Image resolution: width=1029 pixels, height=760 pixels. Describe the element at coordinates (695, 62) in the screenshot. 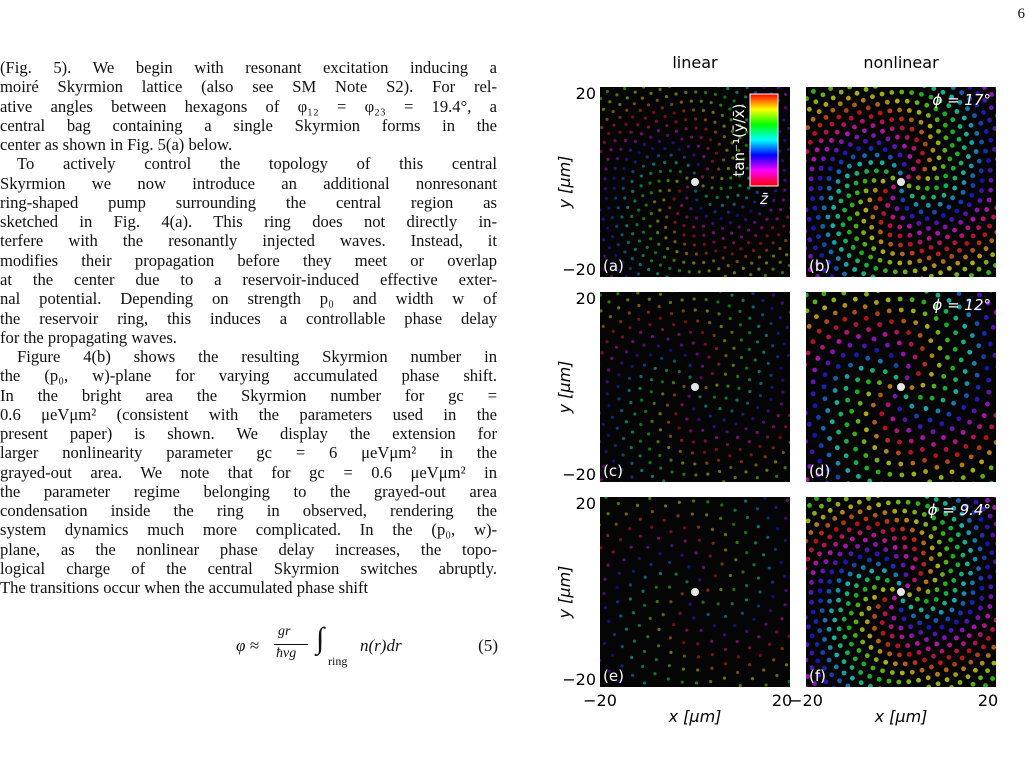

I see `column-header: linear` at that location.